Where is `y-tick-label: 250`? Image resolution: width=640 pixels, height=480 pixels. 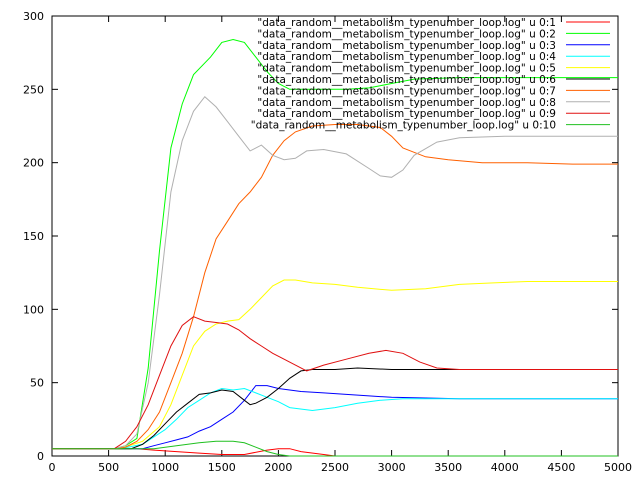 y-tick-label: 250 is located at coordinates (33, 89).